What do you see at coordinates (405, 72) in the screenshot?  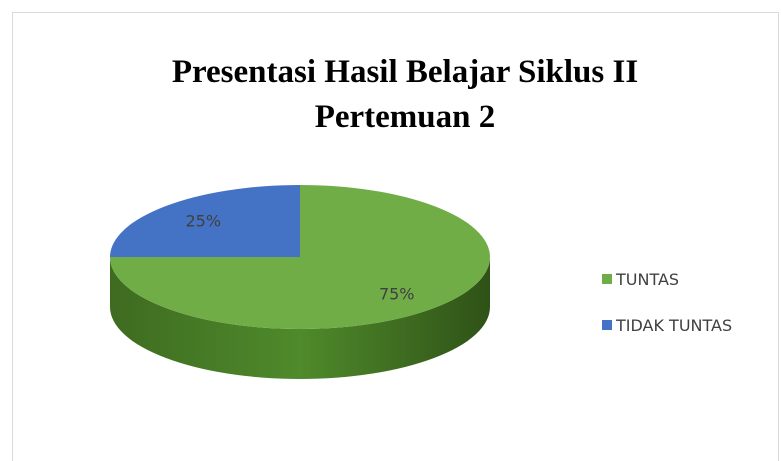 I see `chart-title: Presentasi Hasil Belajar Siklus II` at bounding box center [405, 72].